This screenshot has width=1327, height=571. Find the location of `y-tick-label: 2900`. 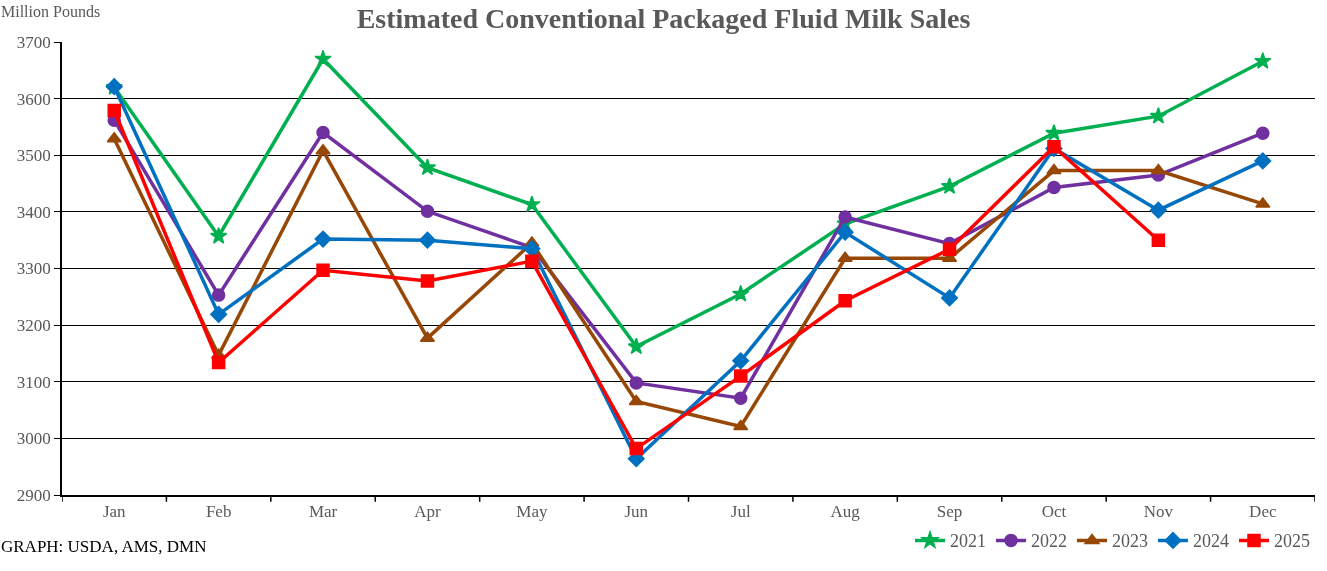

y-tick-label: 2900 is located at coordinates (33, 495).